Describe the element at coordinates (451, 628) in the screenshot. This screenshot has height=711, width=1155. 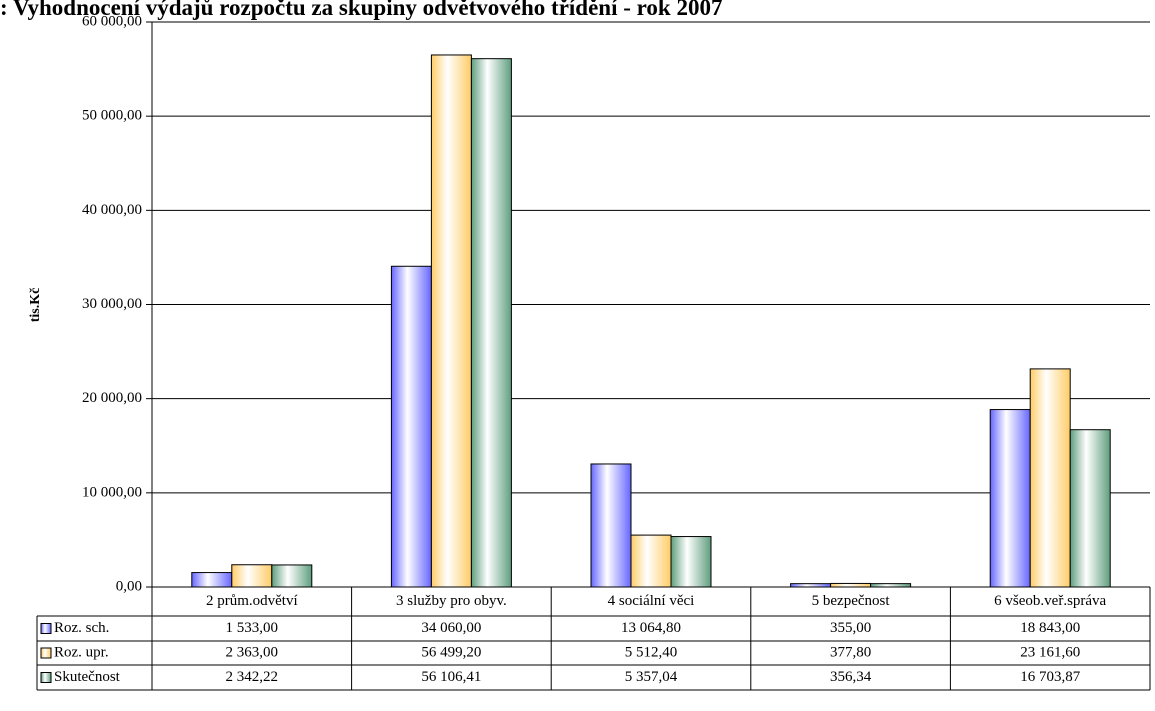
I see `table-cell: 34 060,00` at that location.